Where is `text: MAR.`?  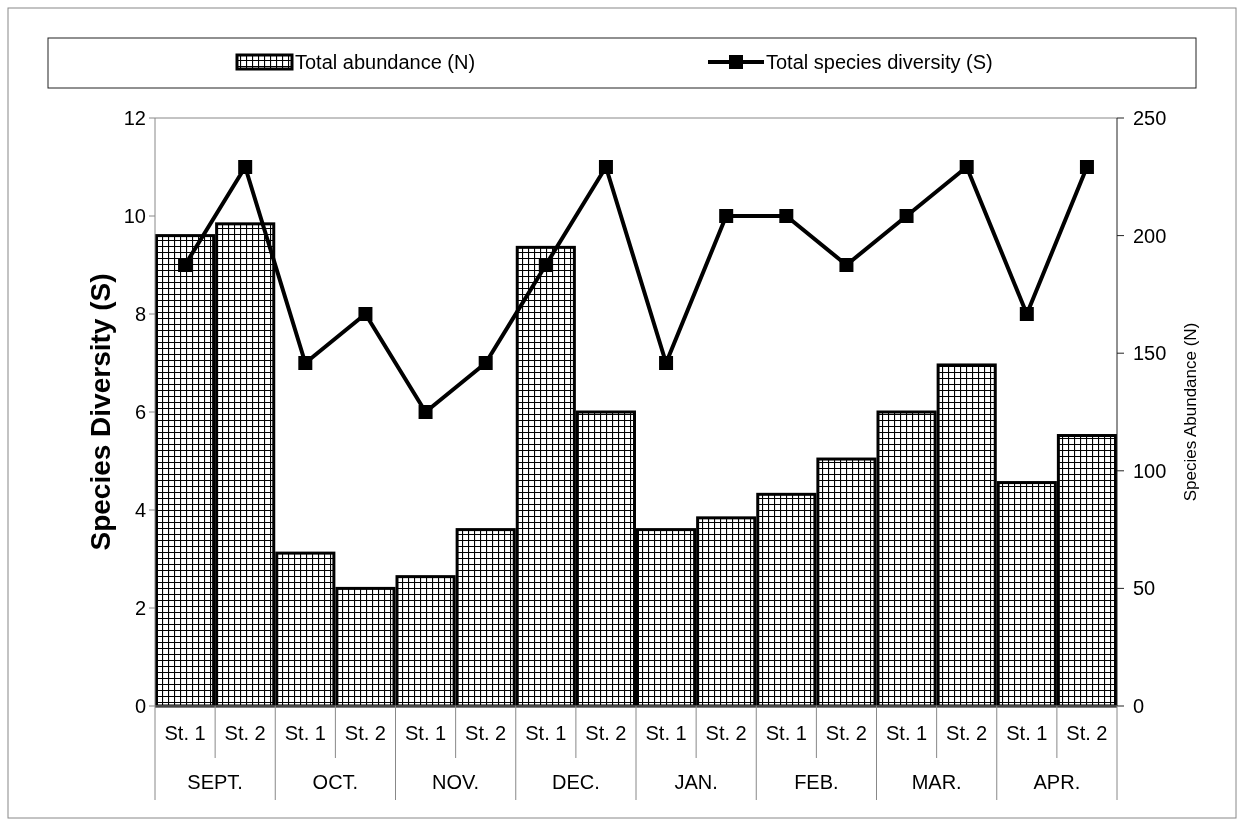 text: MAR. is located at coordinates (936, 782).